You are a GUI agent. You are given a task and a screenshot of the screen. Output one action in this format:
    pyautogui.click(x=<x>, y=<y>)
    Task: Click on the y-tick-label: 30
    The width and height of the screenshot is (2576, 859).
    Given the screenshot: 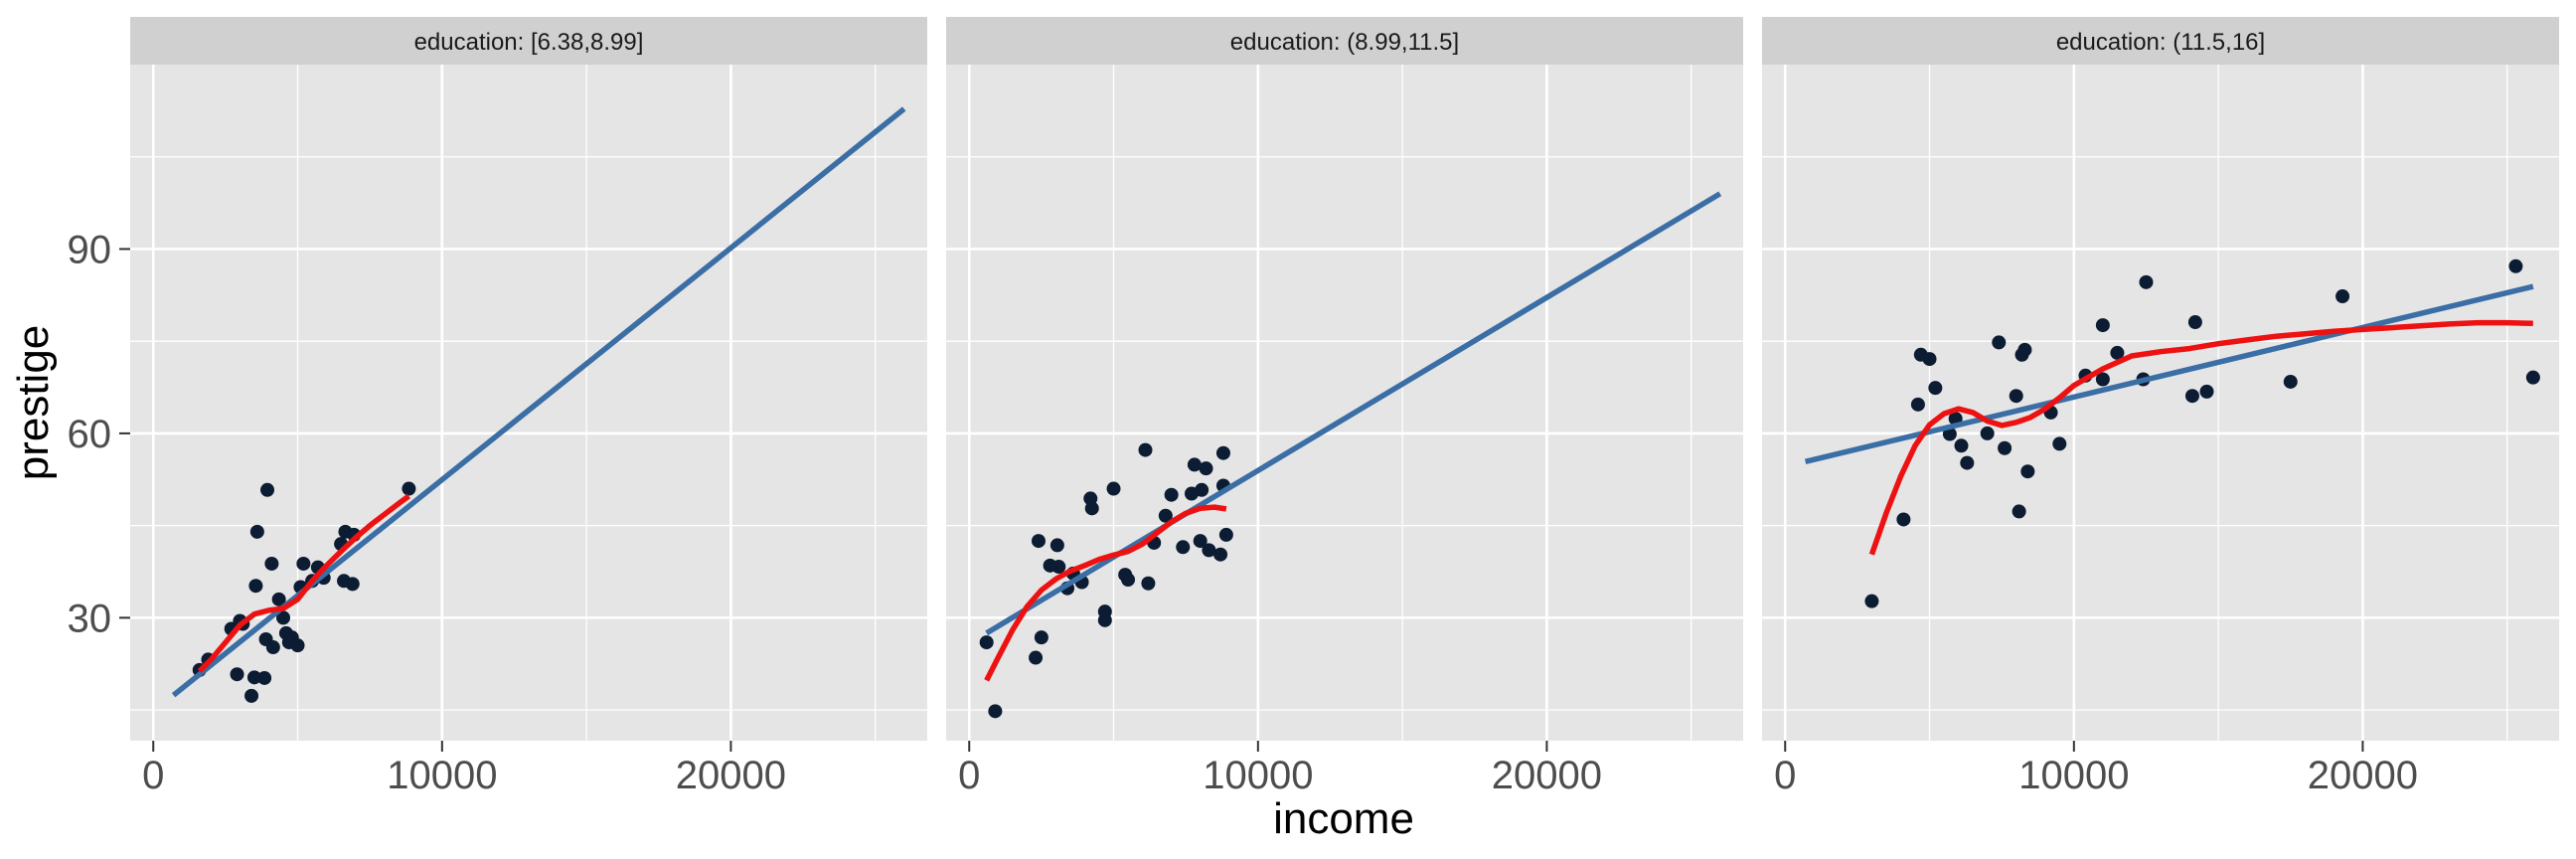 What is the action you would take?
    pyautogui.click(x=90, y=618)
    